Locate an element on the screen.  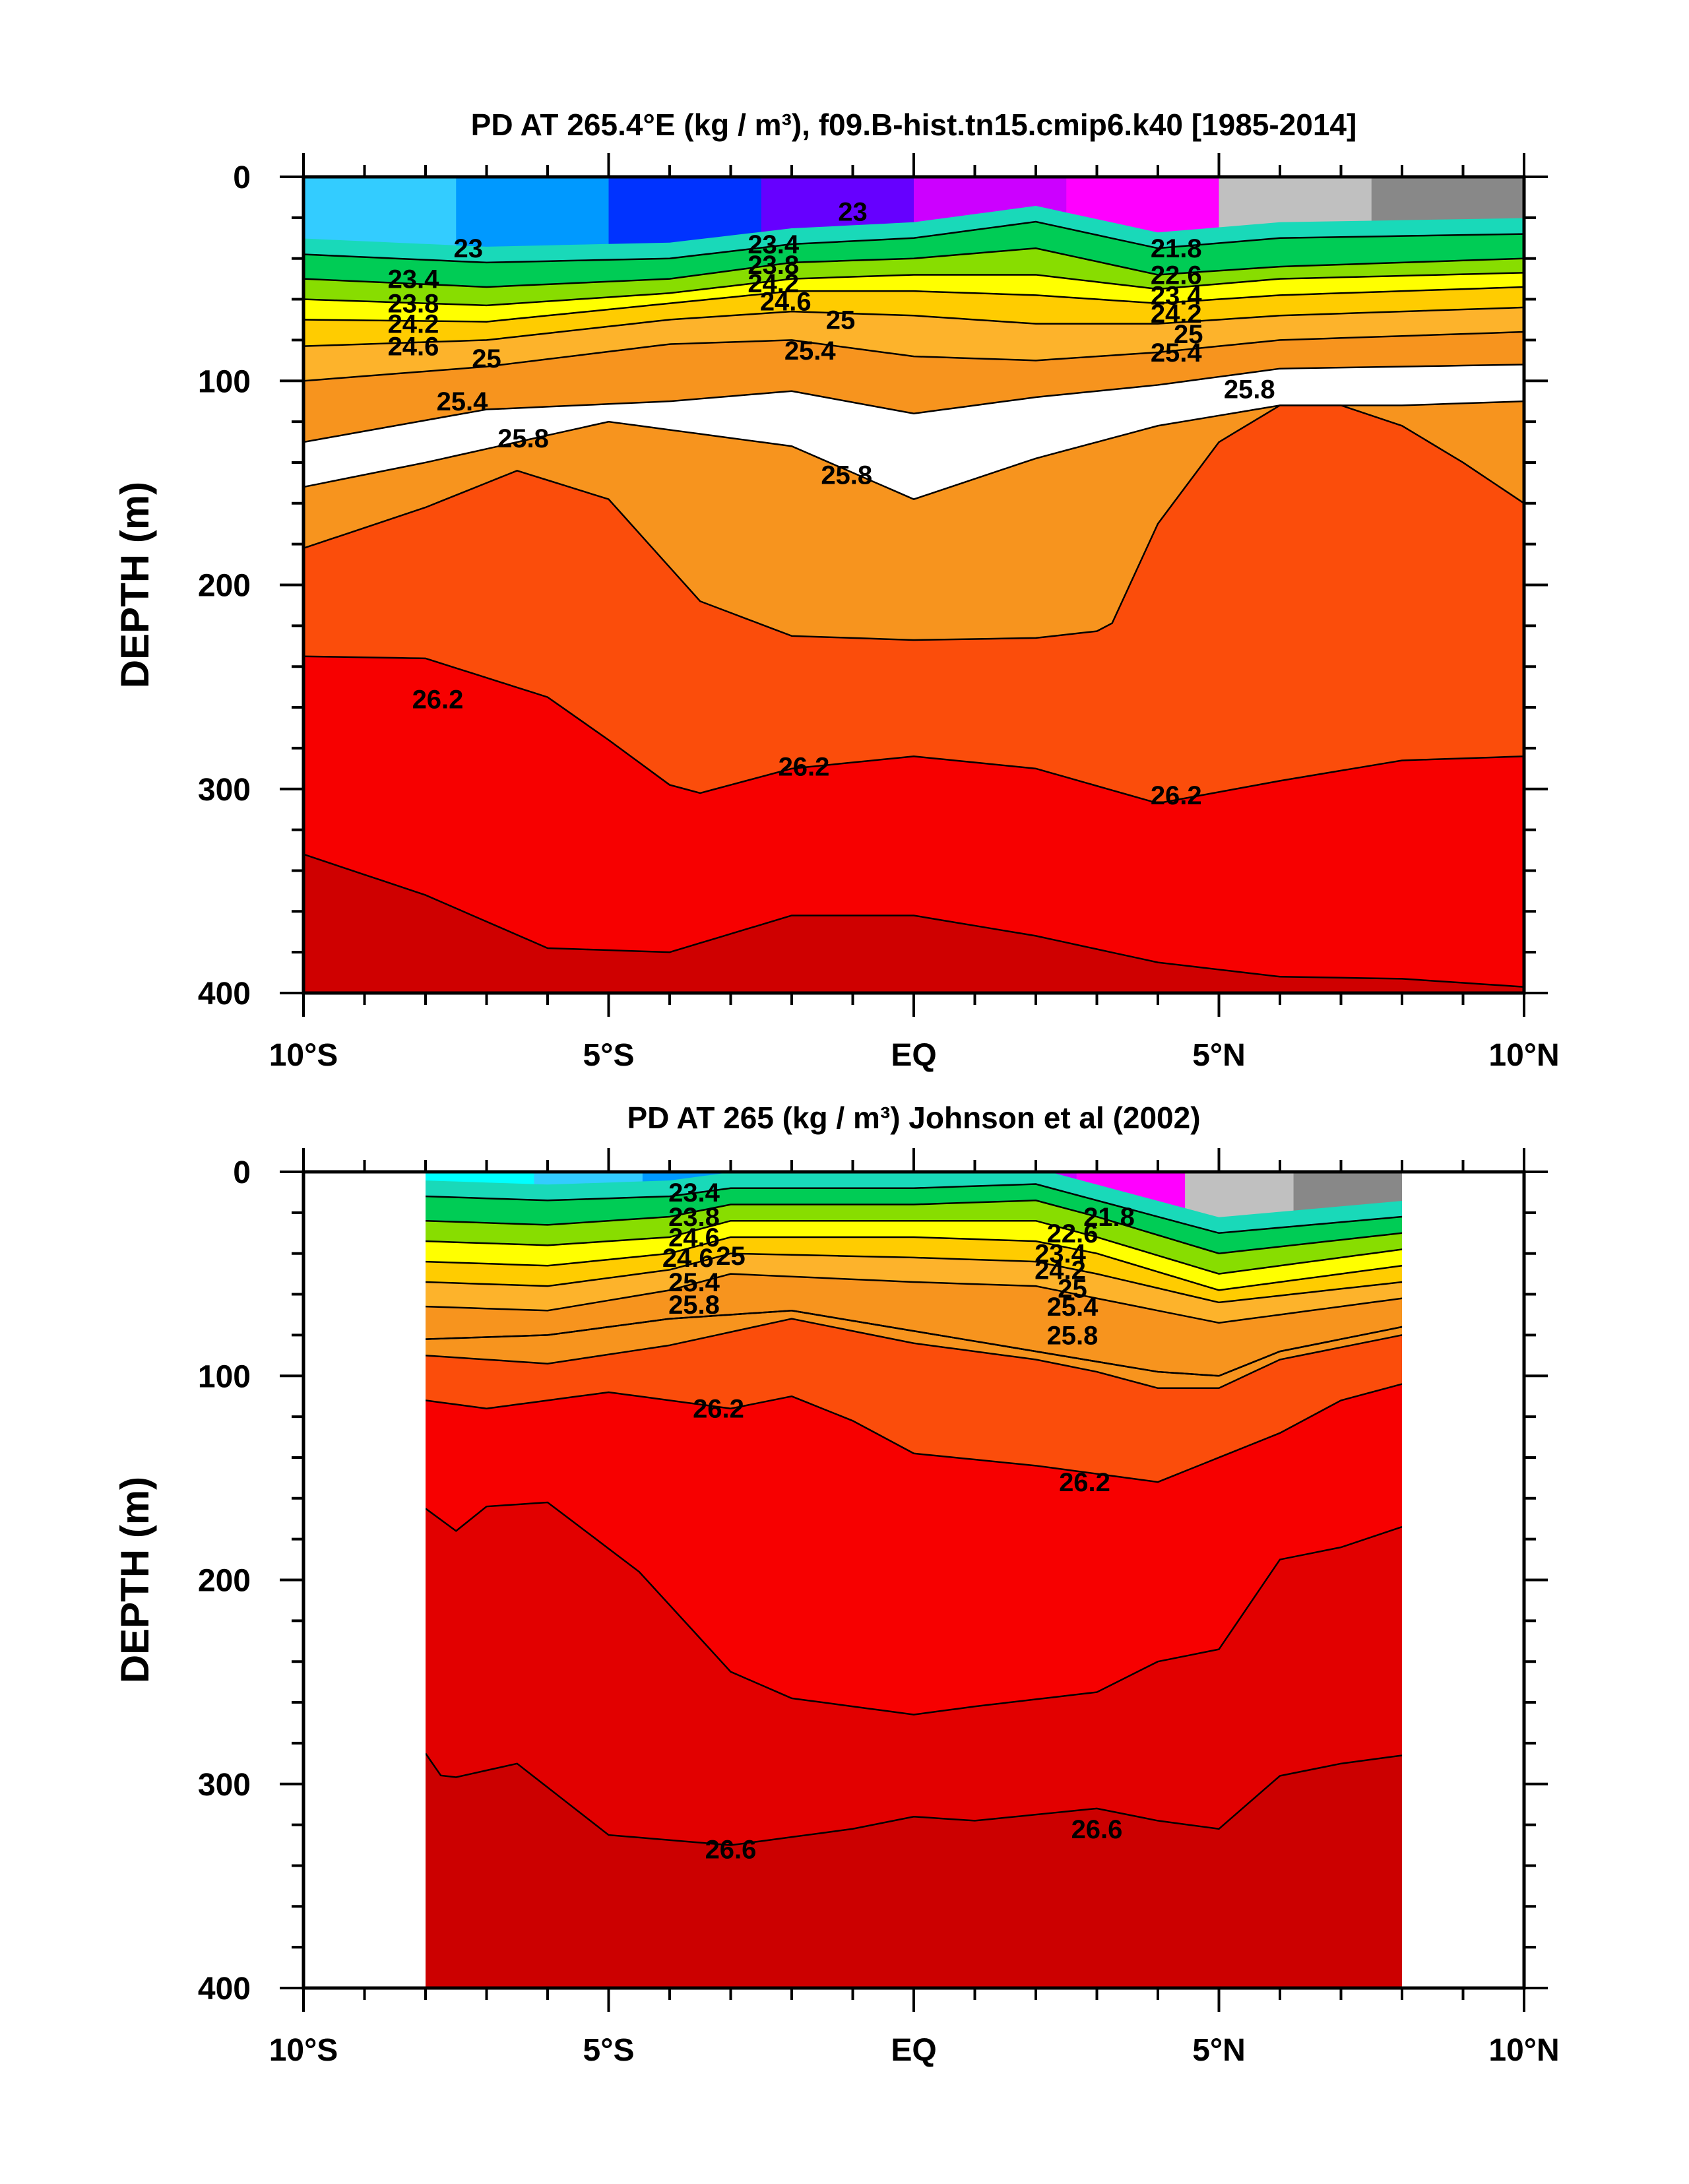
band-26.6 is located at coordinates (914, 1870).